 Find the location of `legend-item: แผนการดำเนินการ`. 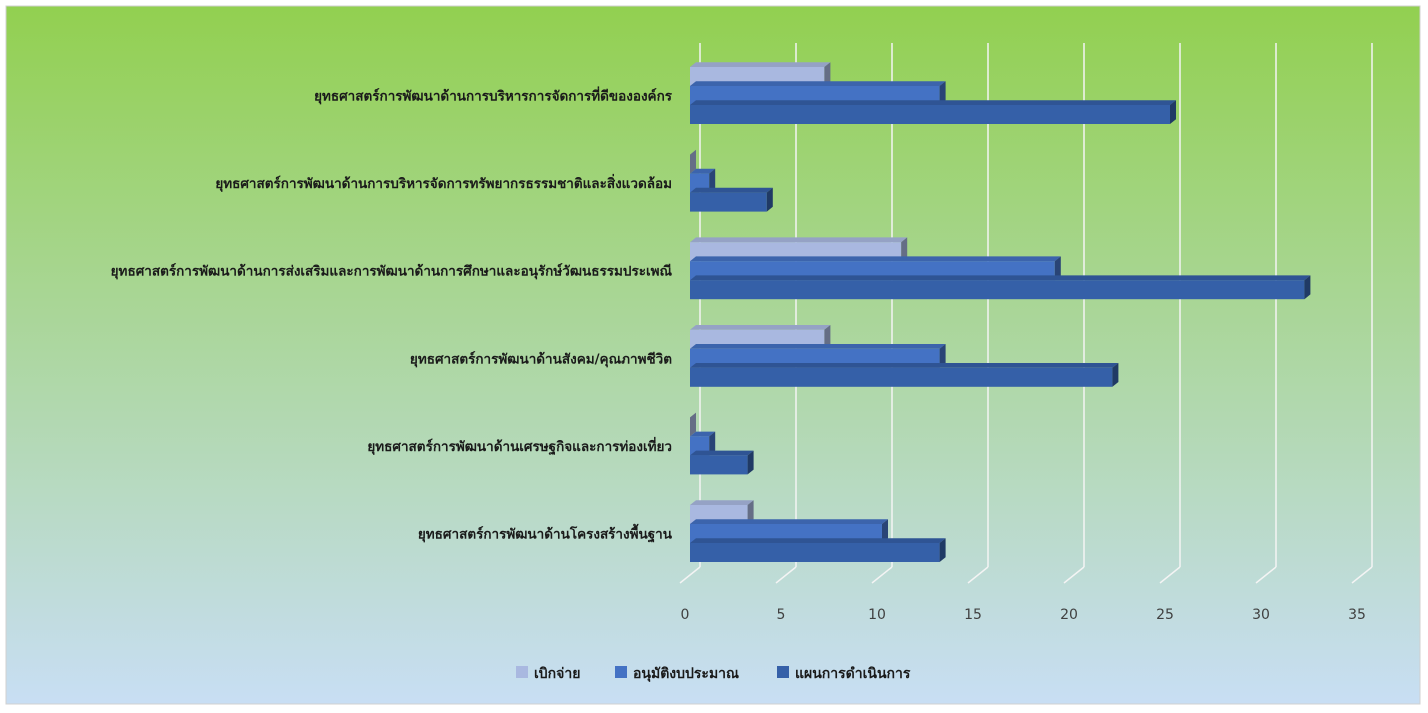

legend-item: แผนการดำเนินการ is located at coordinates (844, 674).